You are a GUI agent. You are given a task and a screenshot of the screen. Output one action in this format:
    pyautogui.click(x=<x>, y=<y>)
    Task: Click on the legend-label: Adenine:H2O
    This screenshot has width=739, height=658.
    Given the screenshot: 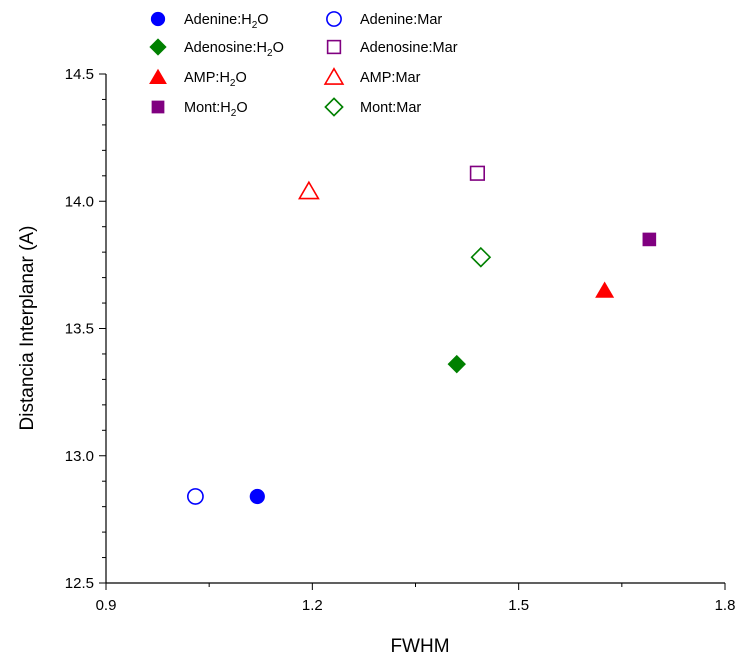 What is the action you would take?
    pyautogui.click(x=226, y=21)
    